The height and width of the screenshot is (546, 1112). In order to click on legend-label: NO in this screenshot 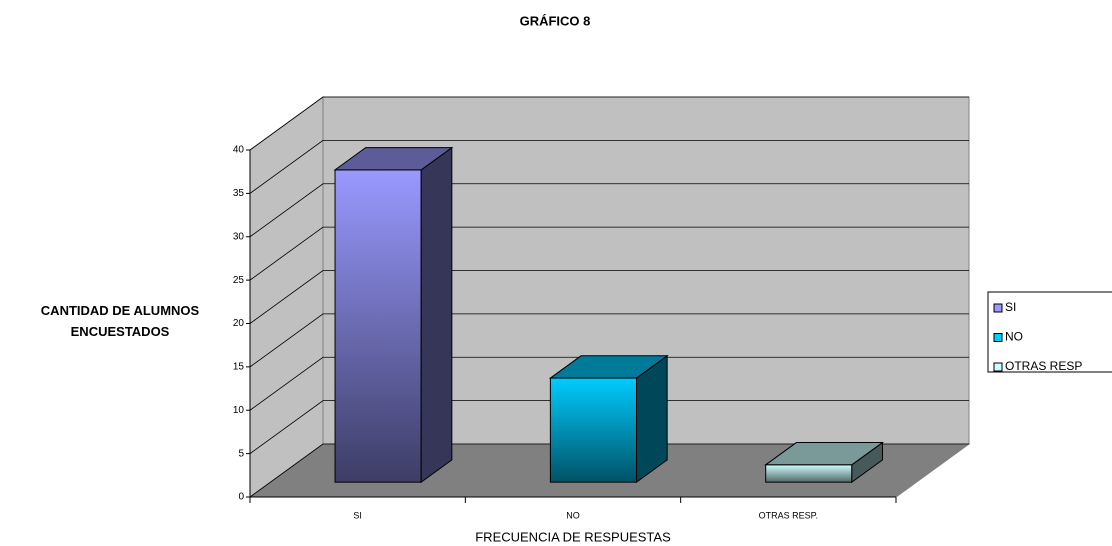, I will do `click(1014, 337)`.